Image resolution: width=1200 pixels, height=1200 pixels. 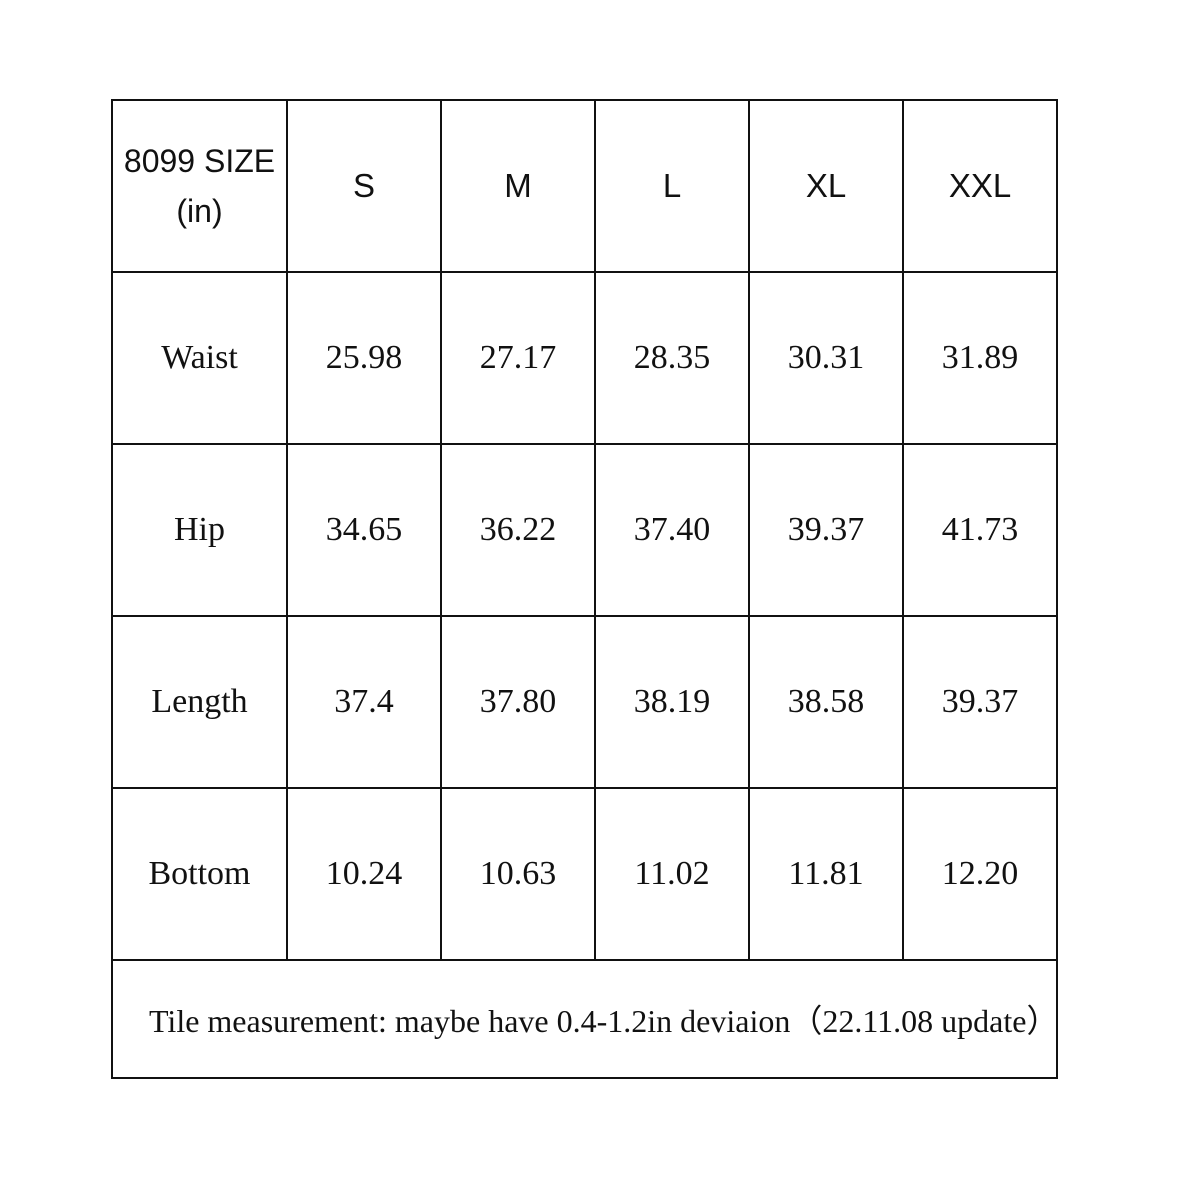 What do you see at coordinates (364, 358) in the screenshot?
I see `table-cell: 25.98` at bounding box center [364, 358].